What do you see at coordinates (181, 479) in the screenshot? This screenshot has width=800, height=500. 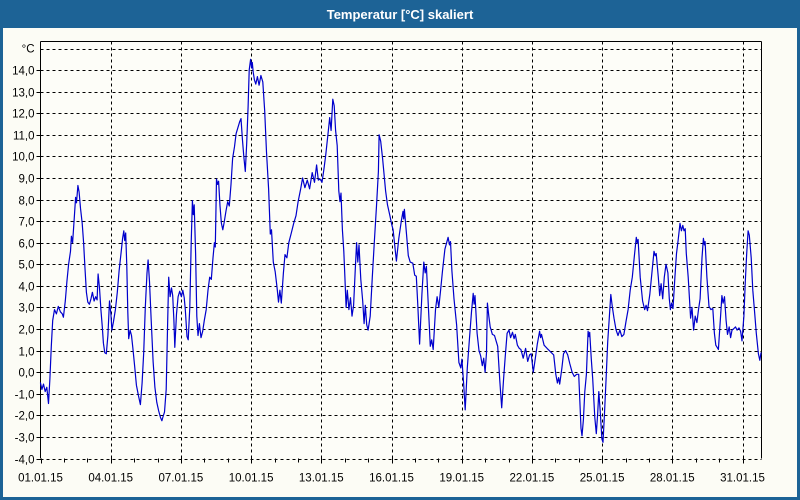 I see `x-axis-label: 07.01.15` at bounding box center [181, 479].